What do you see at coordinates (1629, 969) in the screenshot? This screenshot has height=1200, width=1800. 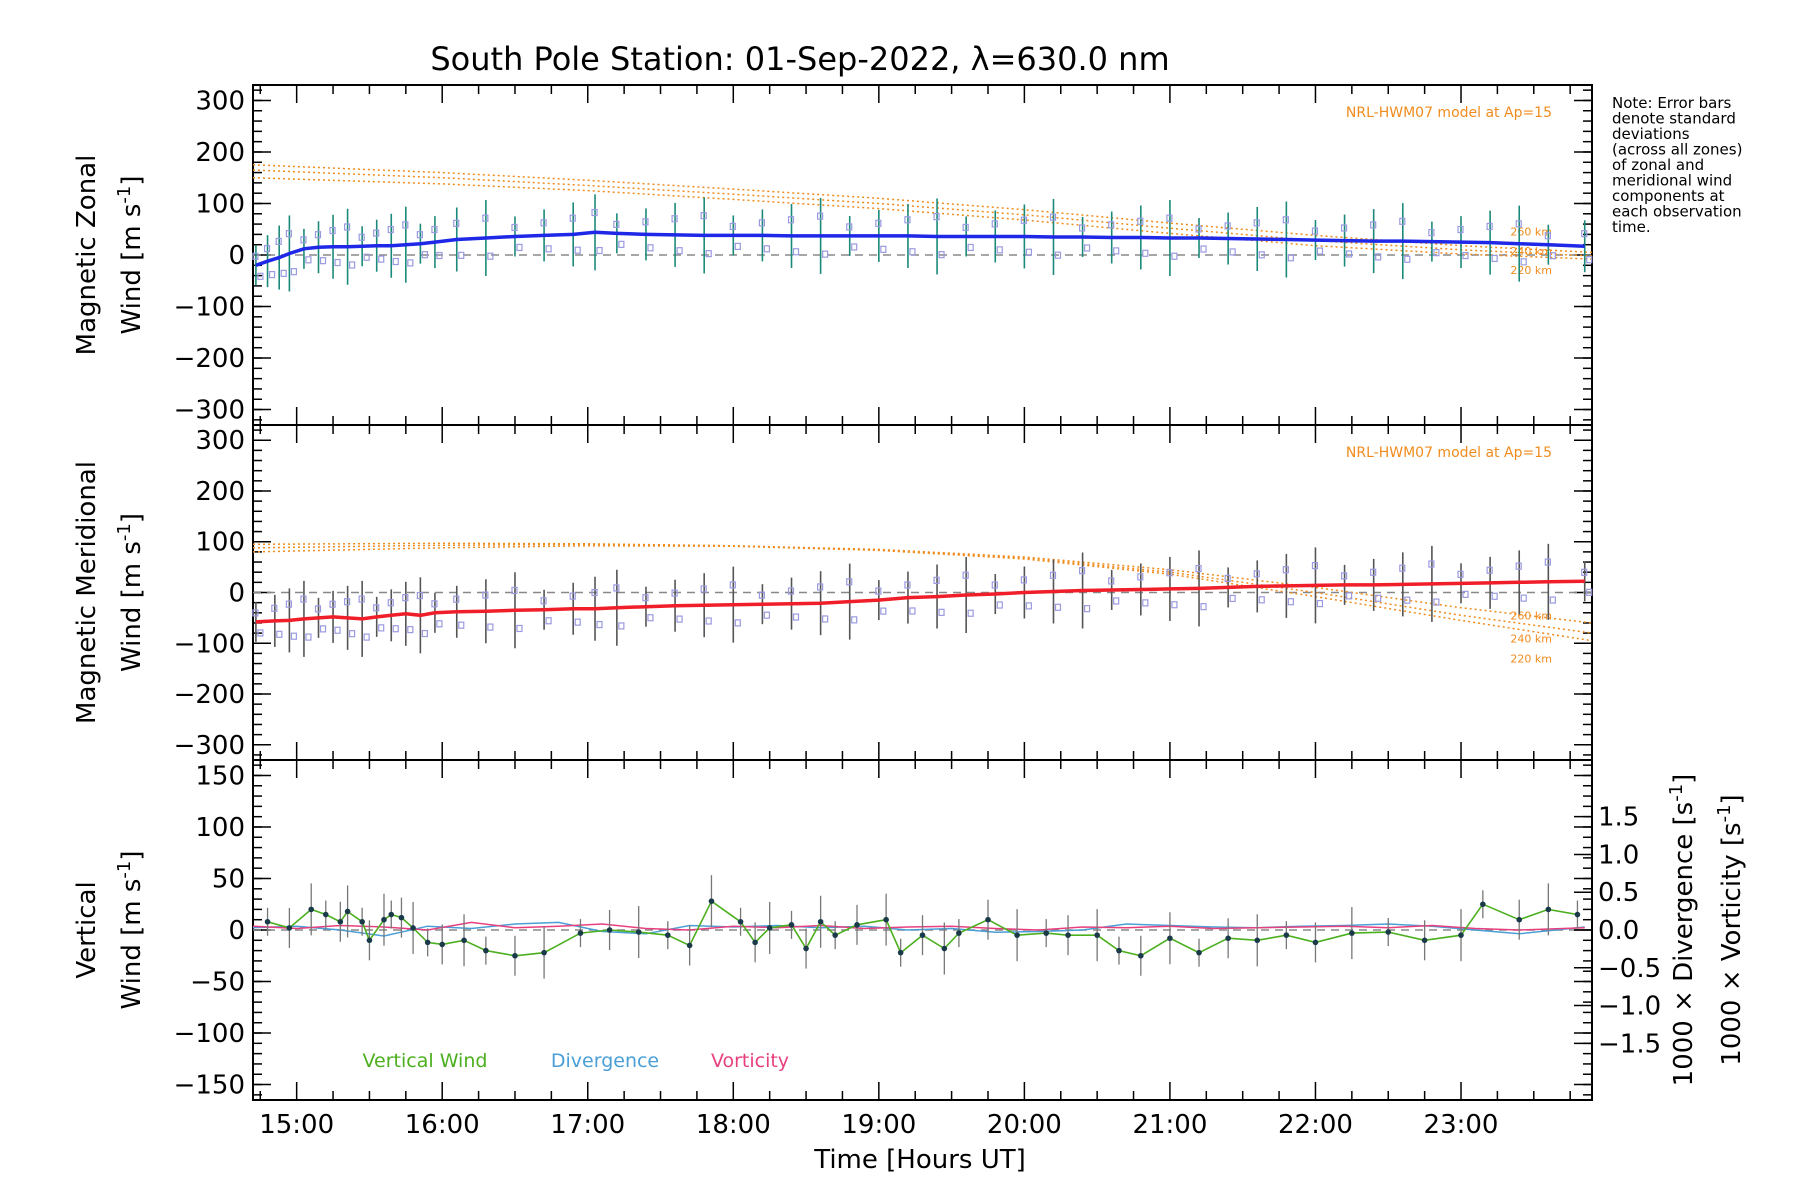 I see `y2-tick-label: −0.5` at bounding box center [1629, 969].